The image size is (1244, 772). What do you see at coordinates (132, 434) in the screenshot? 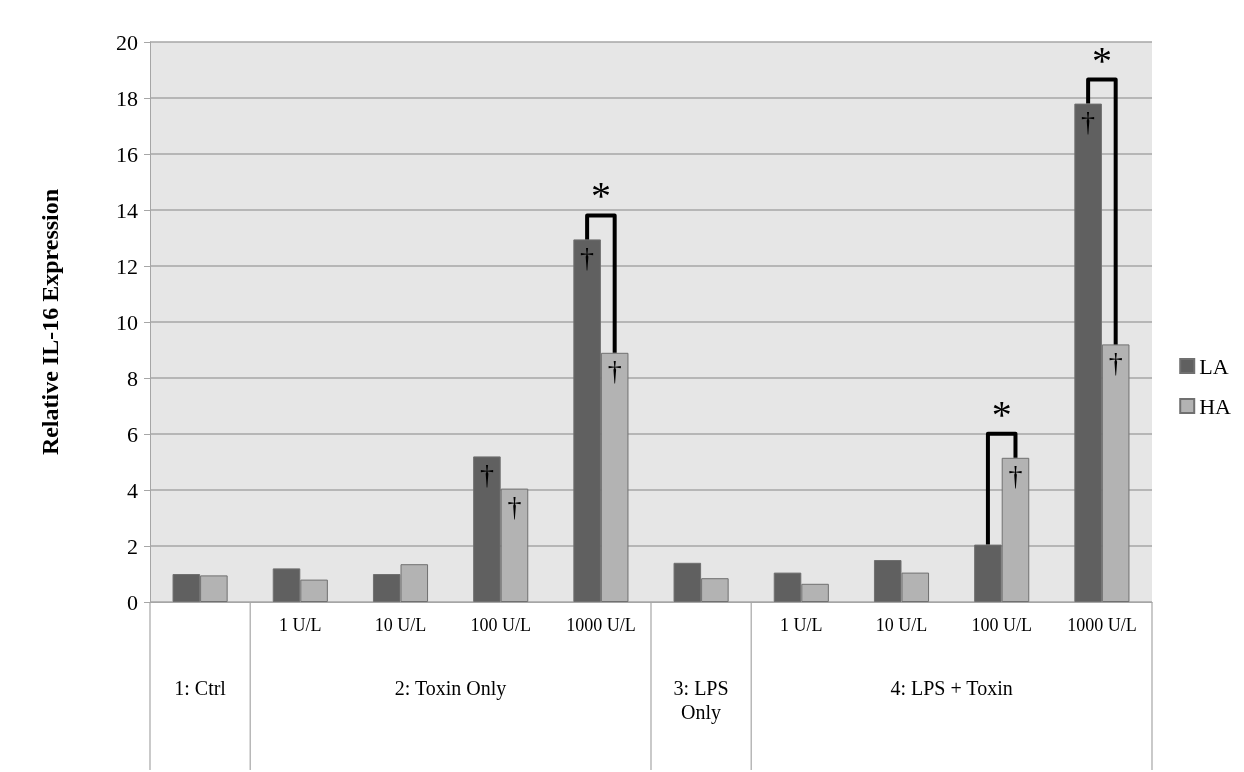
I see `y-tick-label: 6` at bounding box center [132, 434].